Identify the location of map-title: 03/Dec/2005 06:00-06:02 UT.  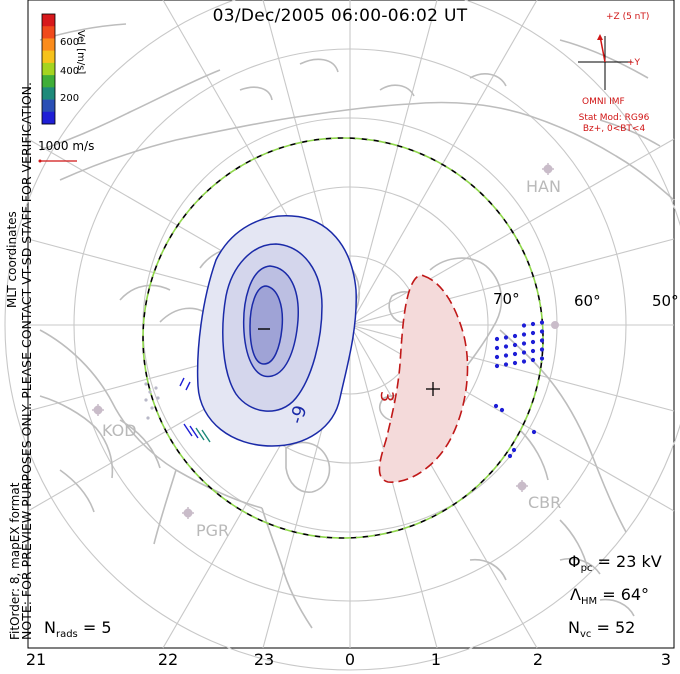
(340, 16).